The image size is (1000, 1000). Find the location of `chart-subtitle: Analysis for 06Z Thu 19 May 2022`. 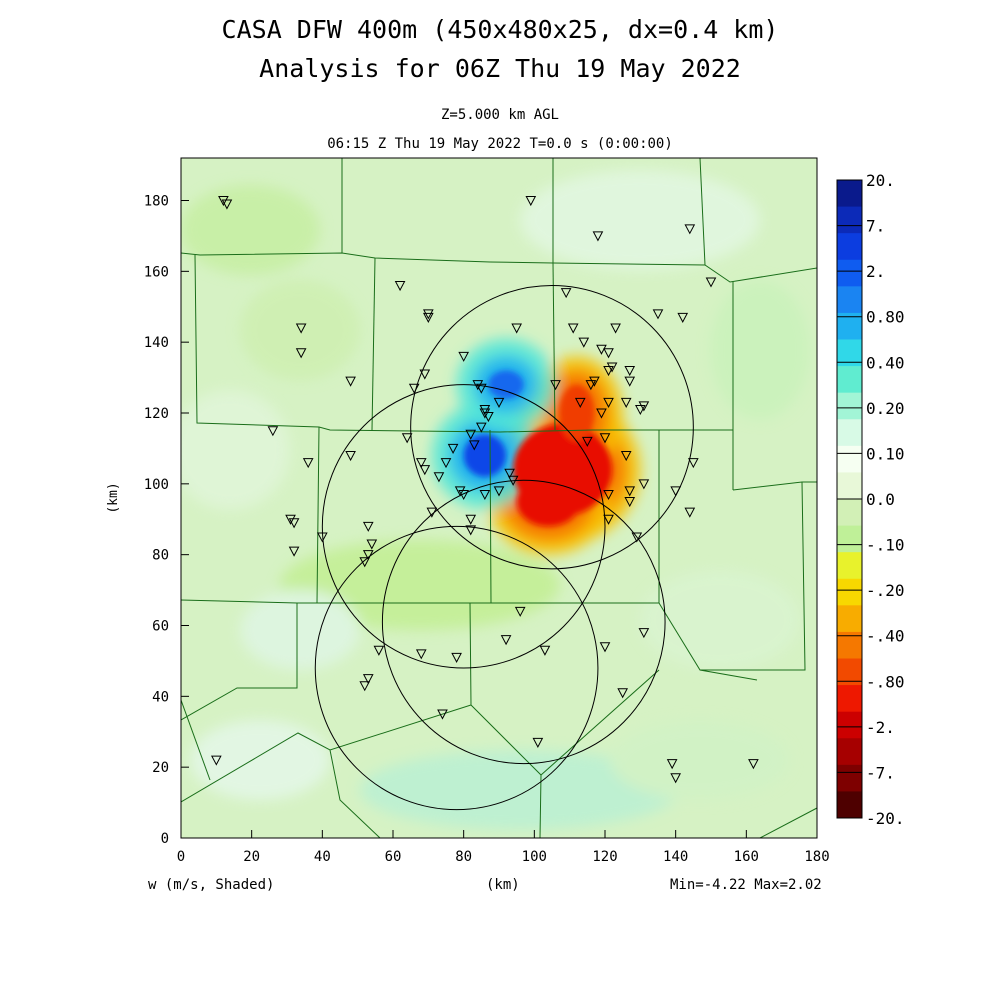

chart-subtitle: Analysis for 06Z Thu 19 May 2022 is located at coordinates (500, 68).